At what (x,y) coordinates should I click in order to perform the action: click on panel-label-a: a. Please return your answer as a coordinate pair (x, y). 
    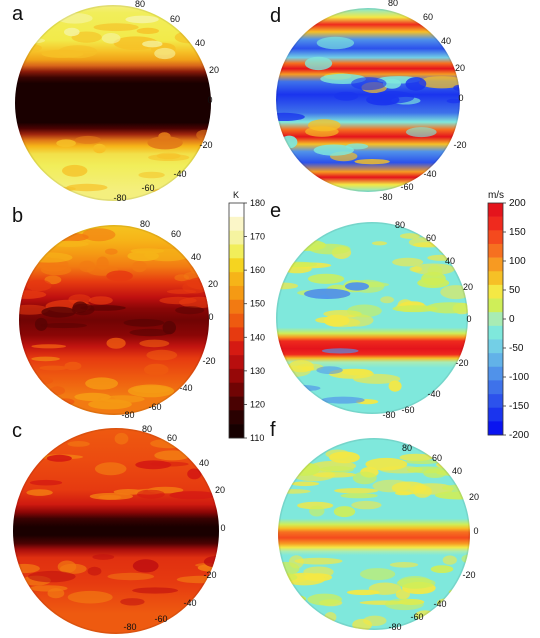
    Looking at the image, I should click on (18, 14).